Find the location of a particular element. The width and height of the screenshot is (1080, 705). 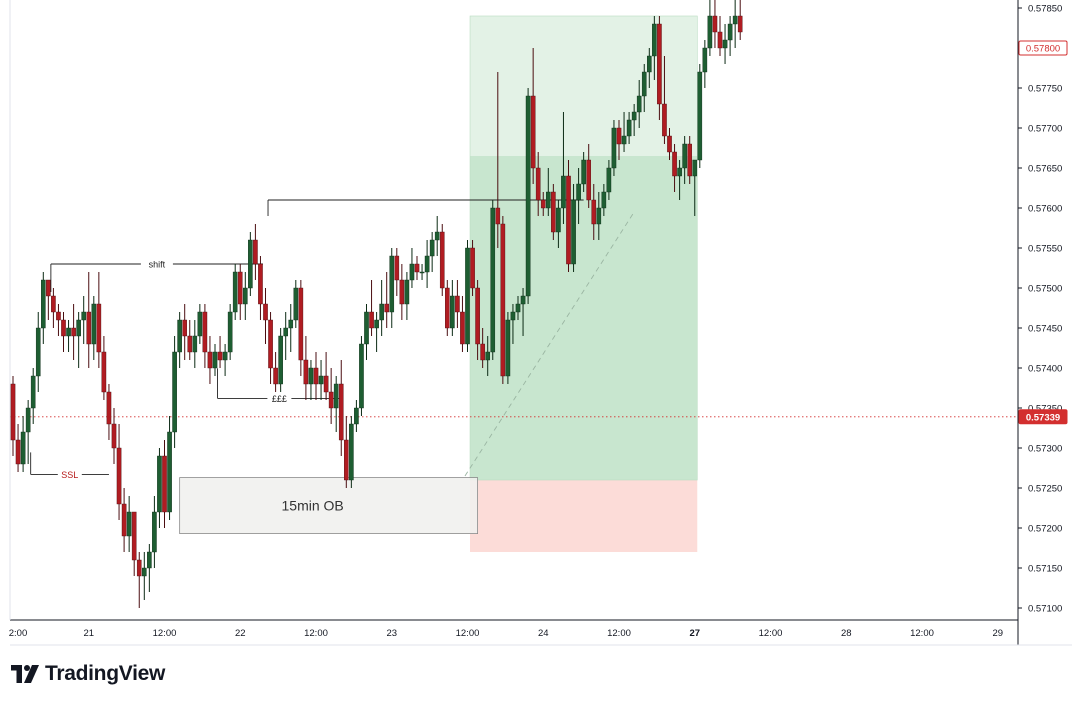

tradingview-brand: TradingView is located at coordinates (88, 674).